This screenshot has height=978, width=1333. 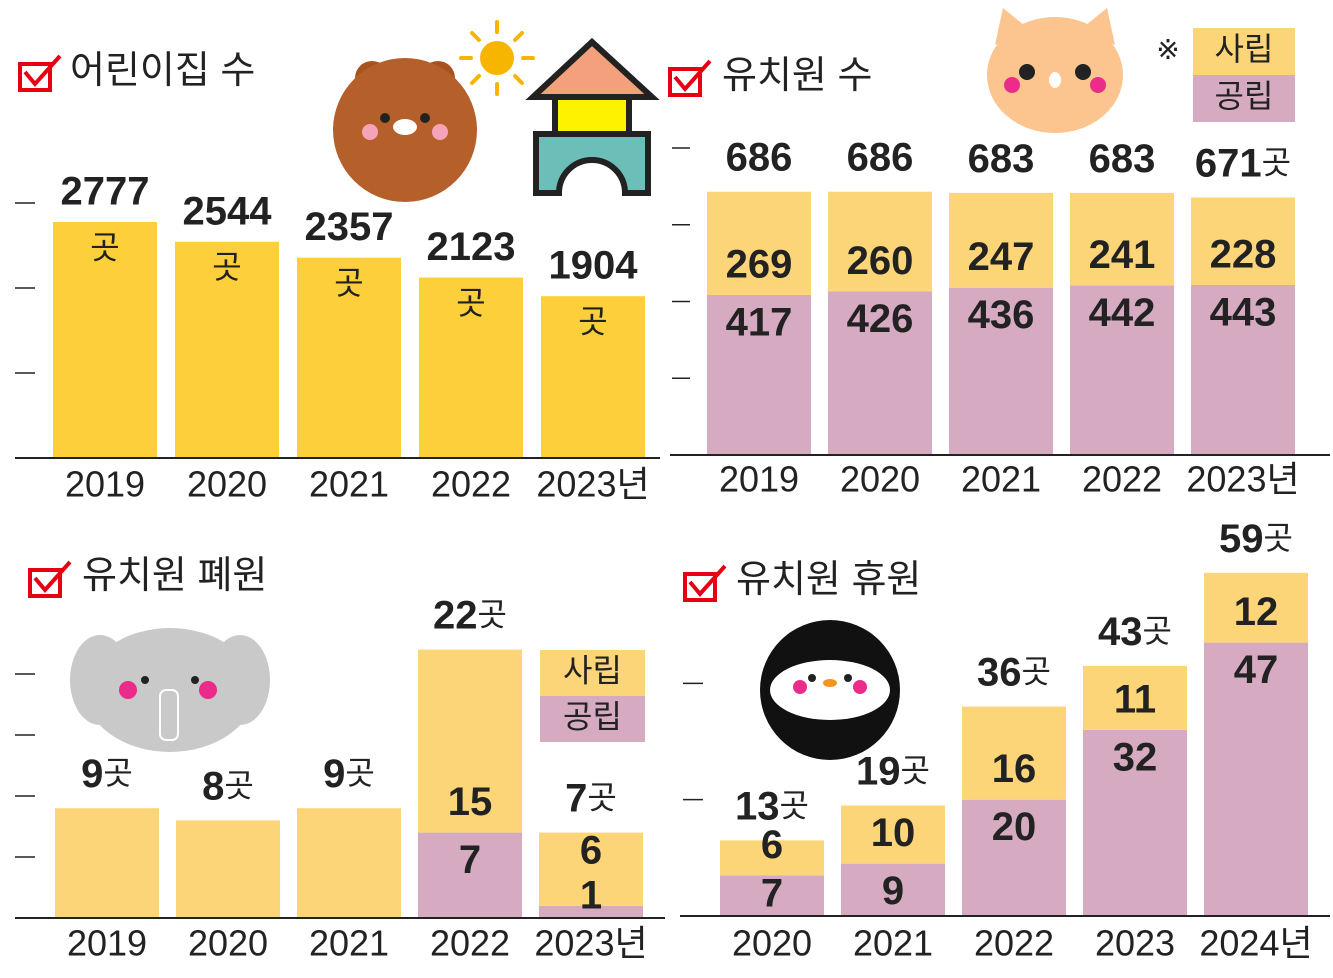 I want to click on legend-label: 공립, so click(x=1244, y=96).